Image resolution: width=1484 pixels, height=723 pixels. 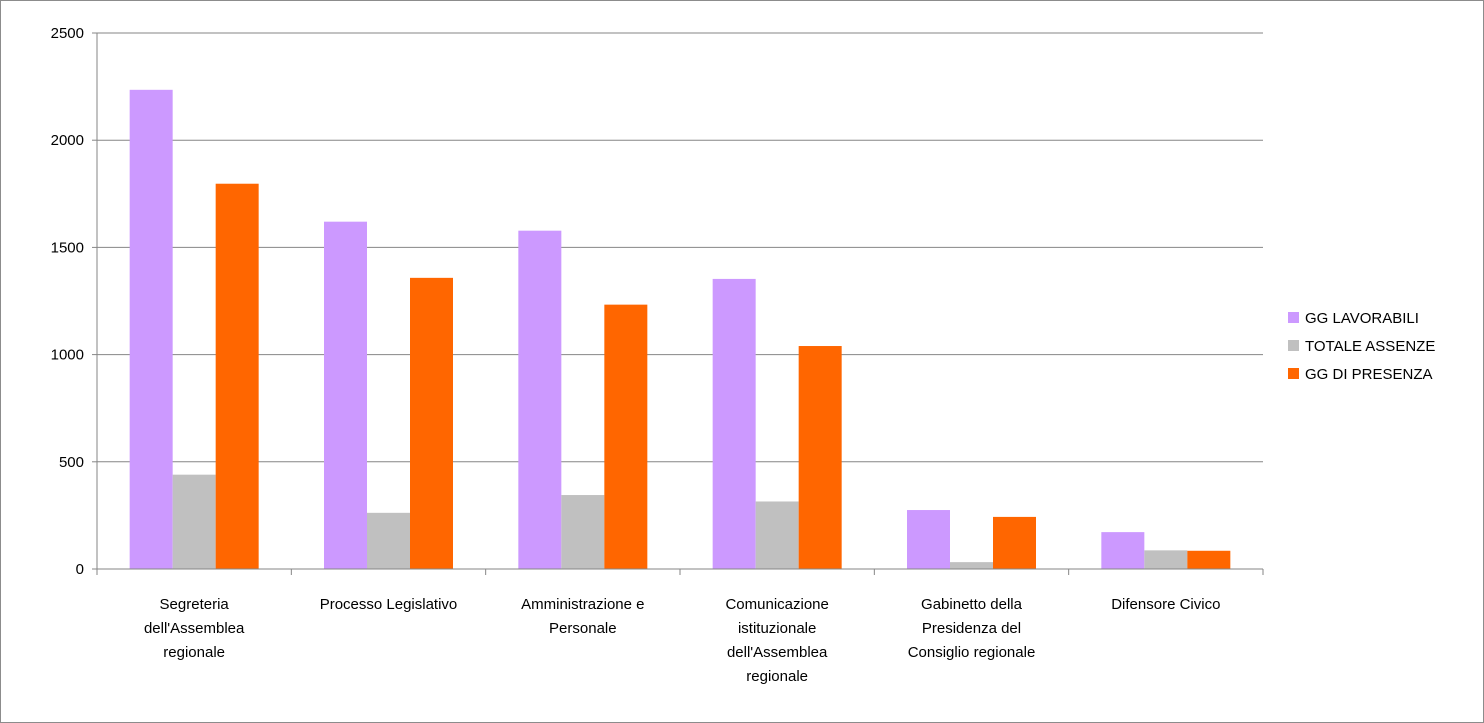 I want to click on legend-label: GG LAVORABILI, so click(x=1362, y=318).